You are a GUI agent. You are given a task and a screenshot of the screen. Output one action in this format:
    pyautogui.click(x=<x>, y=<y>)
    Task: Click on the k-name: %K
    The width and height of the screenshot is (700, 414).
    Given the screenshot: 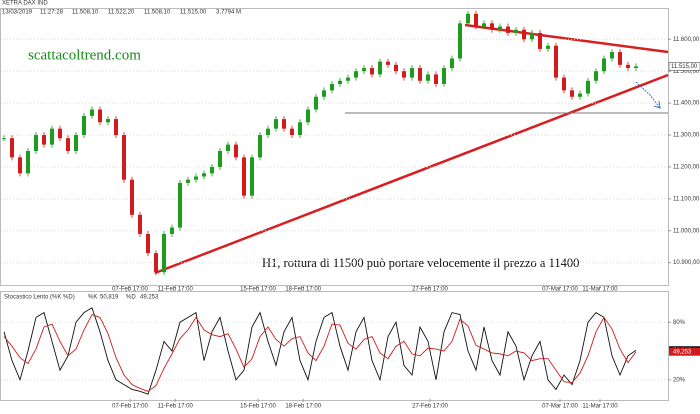 What is the action you would take?
    pyautogui.click(x=92, y=298)
    